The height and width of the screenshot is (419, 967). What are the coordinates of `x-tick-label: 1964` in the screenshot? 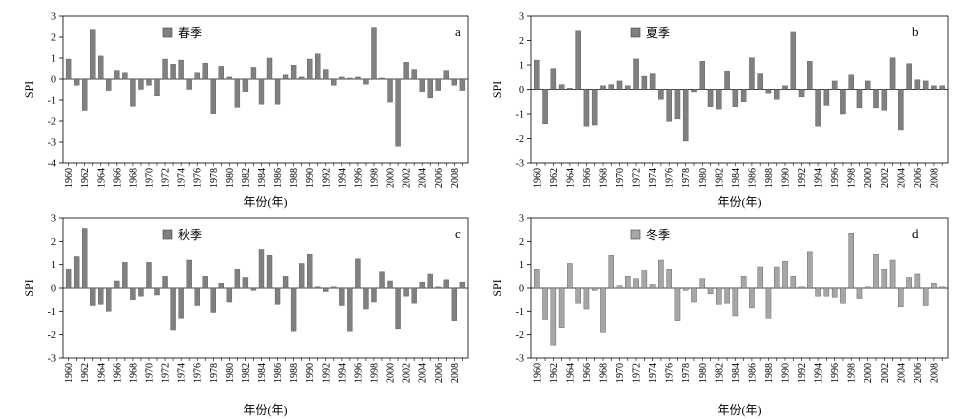 It's located at (570, 178).